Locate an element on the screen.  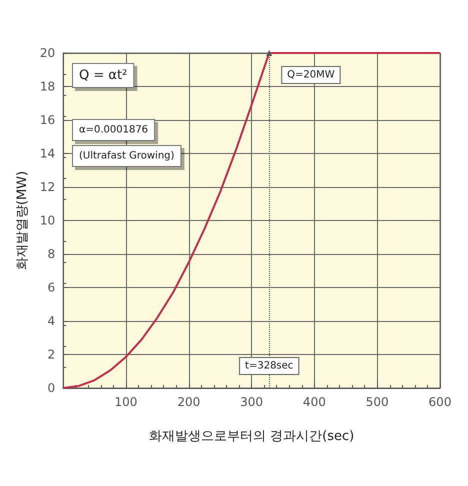
x-tick-label: 500 is located at coordinates (377, 402).